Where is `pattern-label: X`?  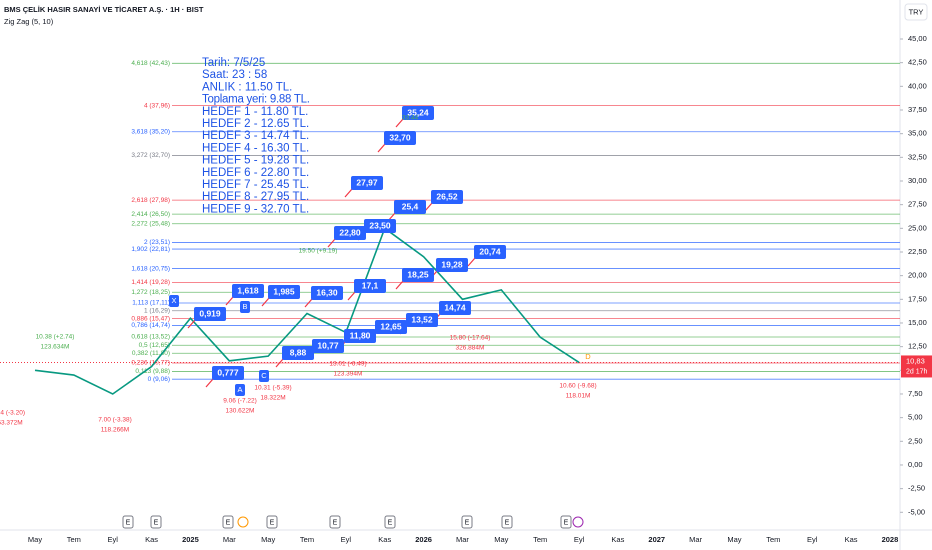
pattern-label: X is located at coordinates (173, 300).